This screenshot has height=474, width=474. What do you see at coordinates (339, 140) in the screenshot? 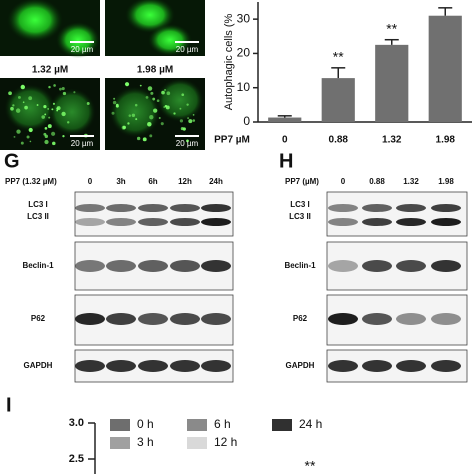
I see `x-tick-label: 0.88` at bounding box center [339, 140].